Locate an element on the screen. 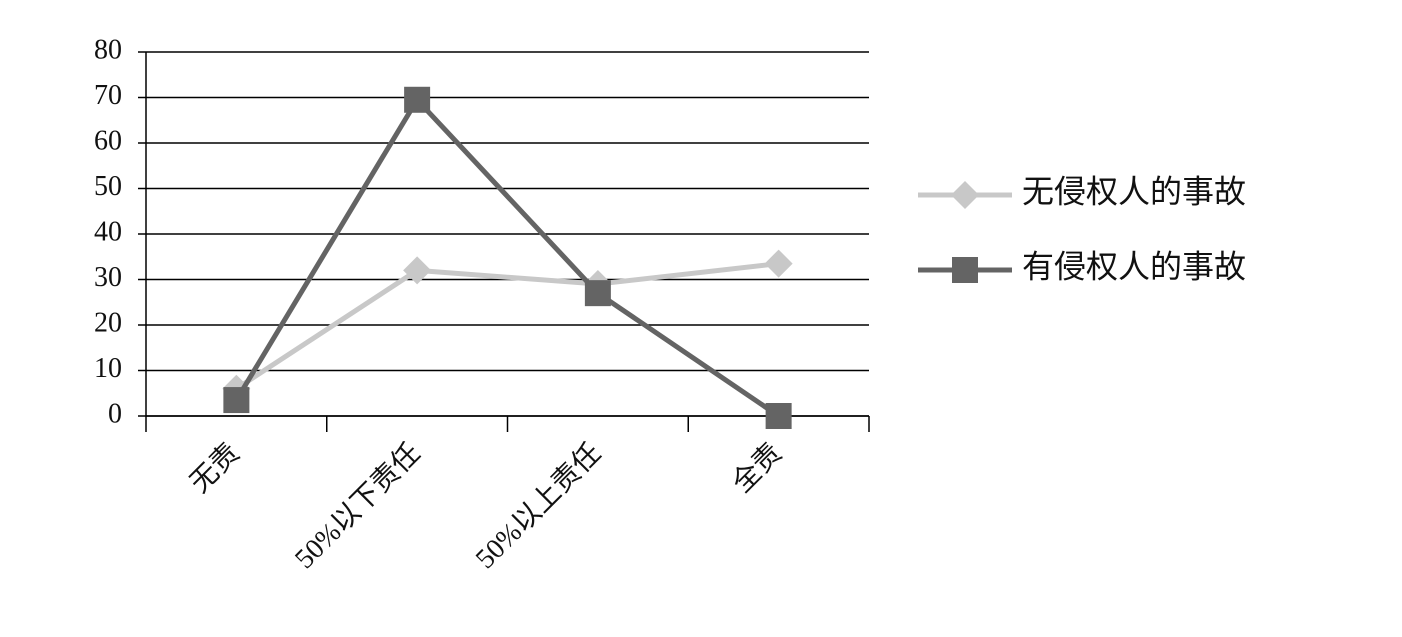 This screenshot has height=637, width=1402. legend-label: 有侵权人的事故 is located at coordinates (1134, 266).